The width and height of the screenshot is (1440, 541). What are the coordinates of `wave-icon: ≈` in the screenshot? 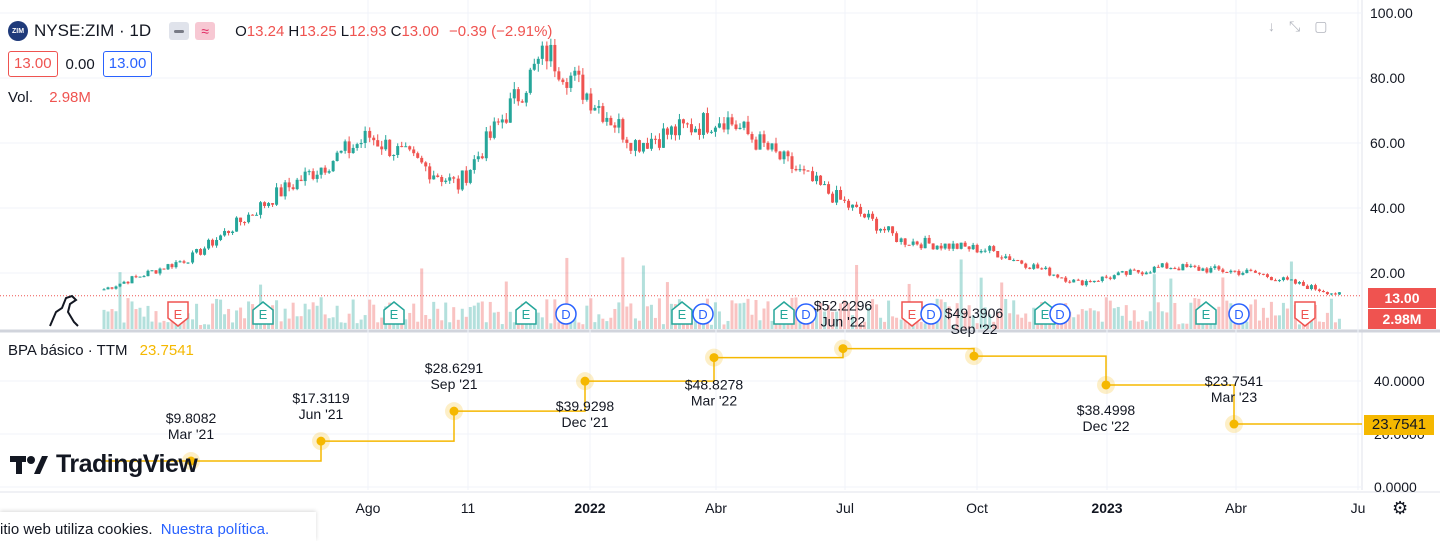 It's located at (205, 31).